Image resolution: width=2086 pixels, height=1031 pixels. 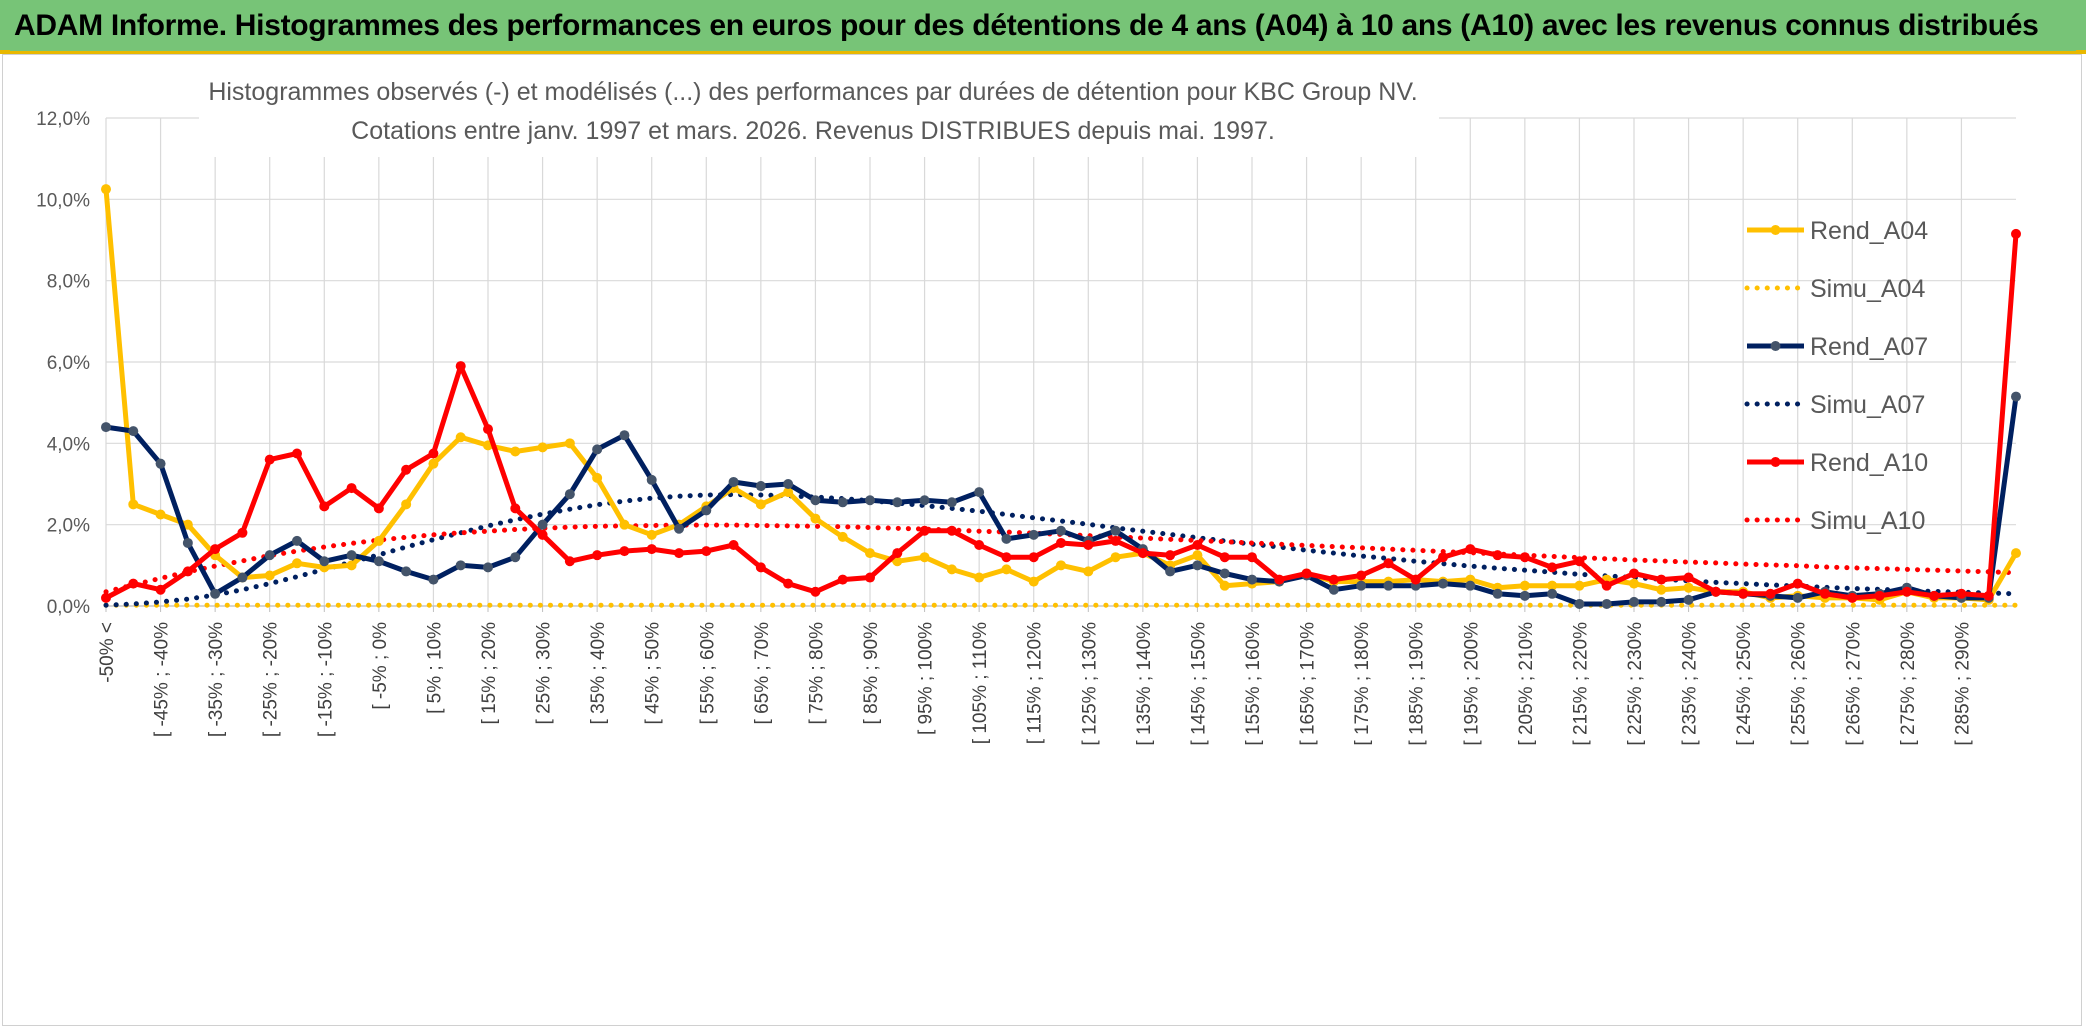 What do you see at coordinates (107, 652) in the screenshot?
I see `x-tick-label: -50% <` at bounding box center [107, 652].